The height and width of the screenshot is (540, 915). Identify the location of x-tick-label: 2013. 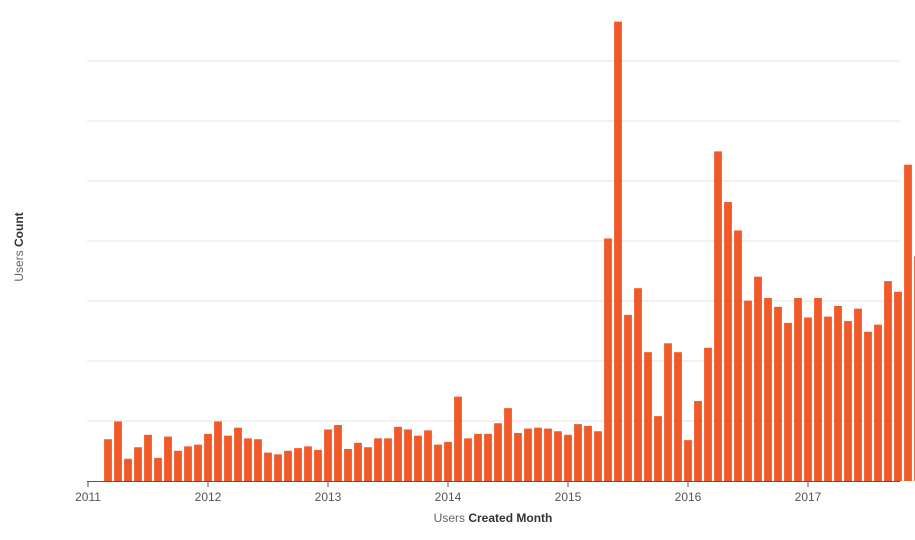
(328, 497).